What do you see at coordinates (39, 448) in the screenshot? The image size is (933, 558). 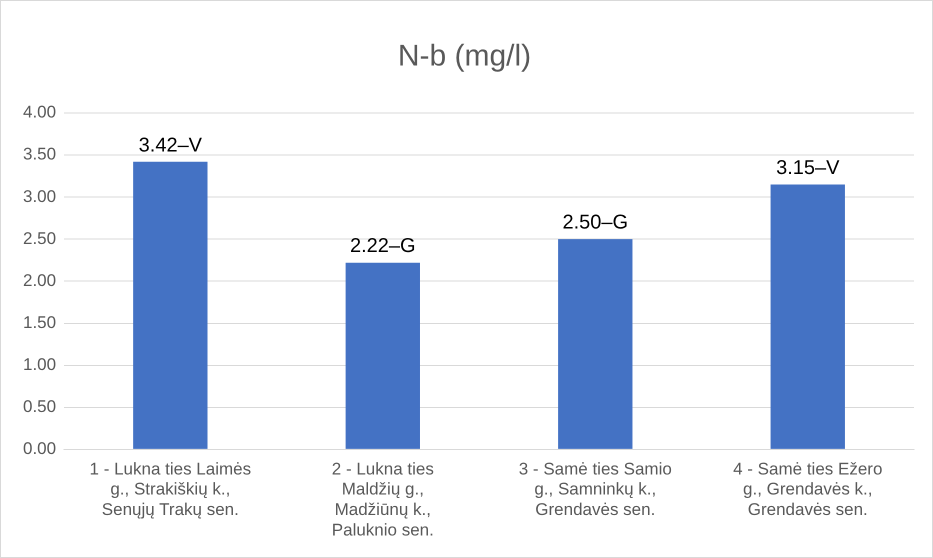 I see `y-tick-label: 0.00` at bounding box center [39, 448].